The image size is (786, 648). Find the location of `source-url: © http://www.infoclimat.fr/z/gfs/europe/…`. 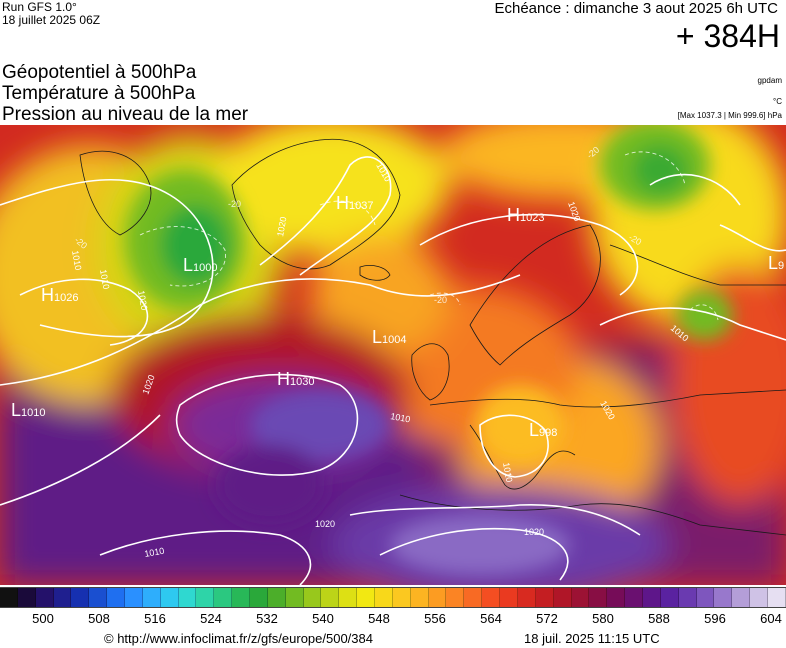

source-url: © http://www.infoclimat.fr/z/gfs/europe/… is located at coordinates (238, 638).